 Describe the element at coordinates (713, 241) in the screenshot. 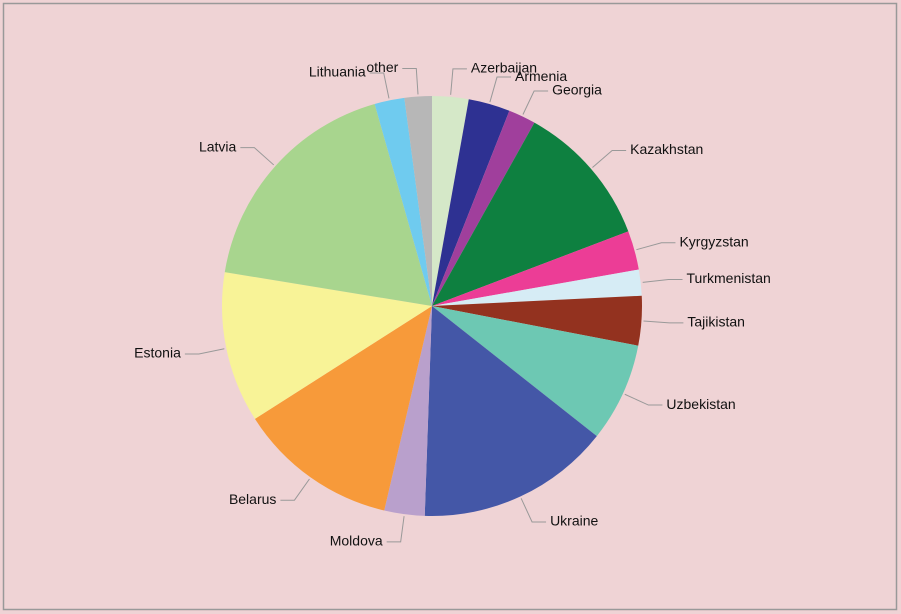

I see `slice-label: Kyrgyzstan` at that location.